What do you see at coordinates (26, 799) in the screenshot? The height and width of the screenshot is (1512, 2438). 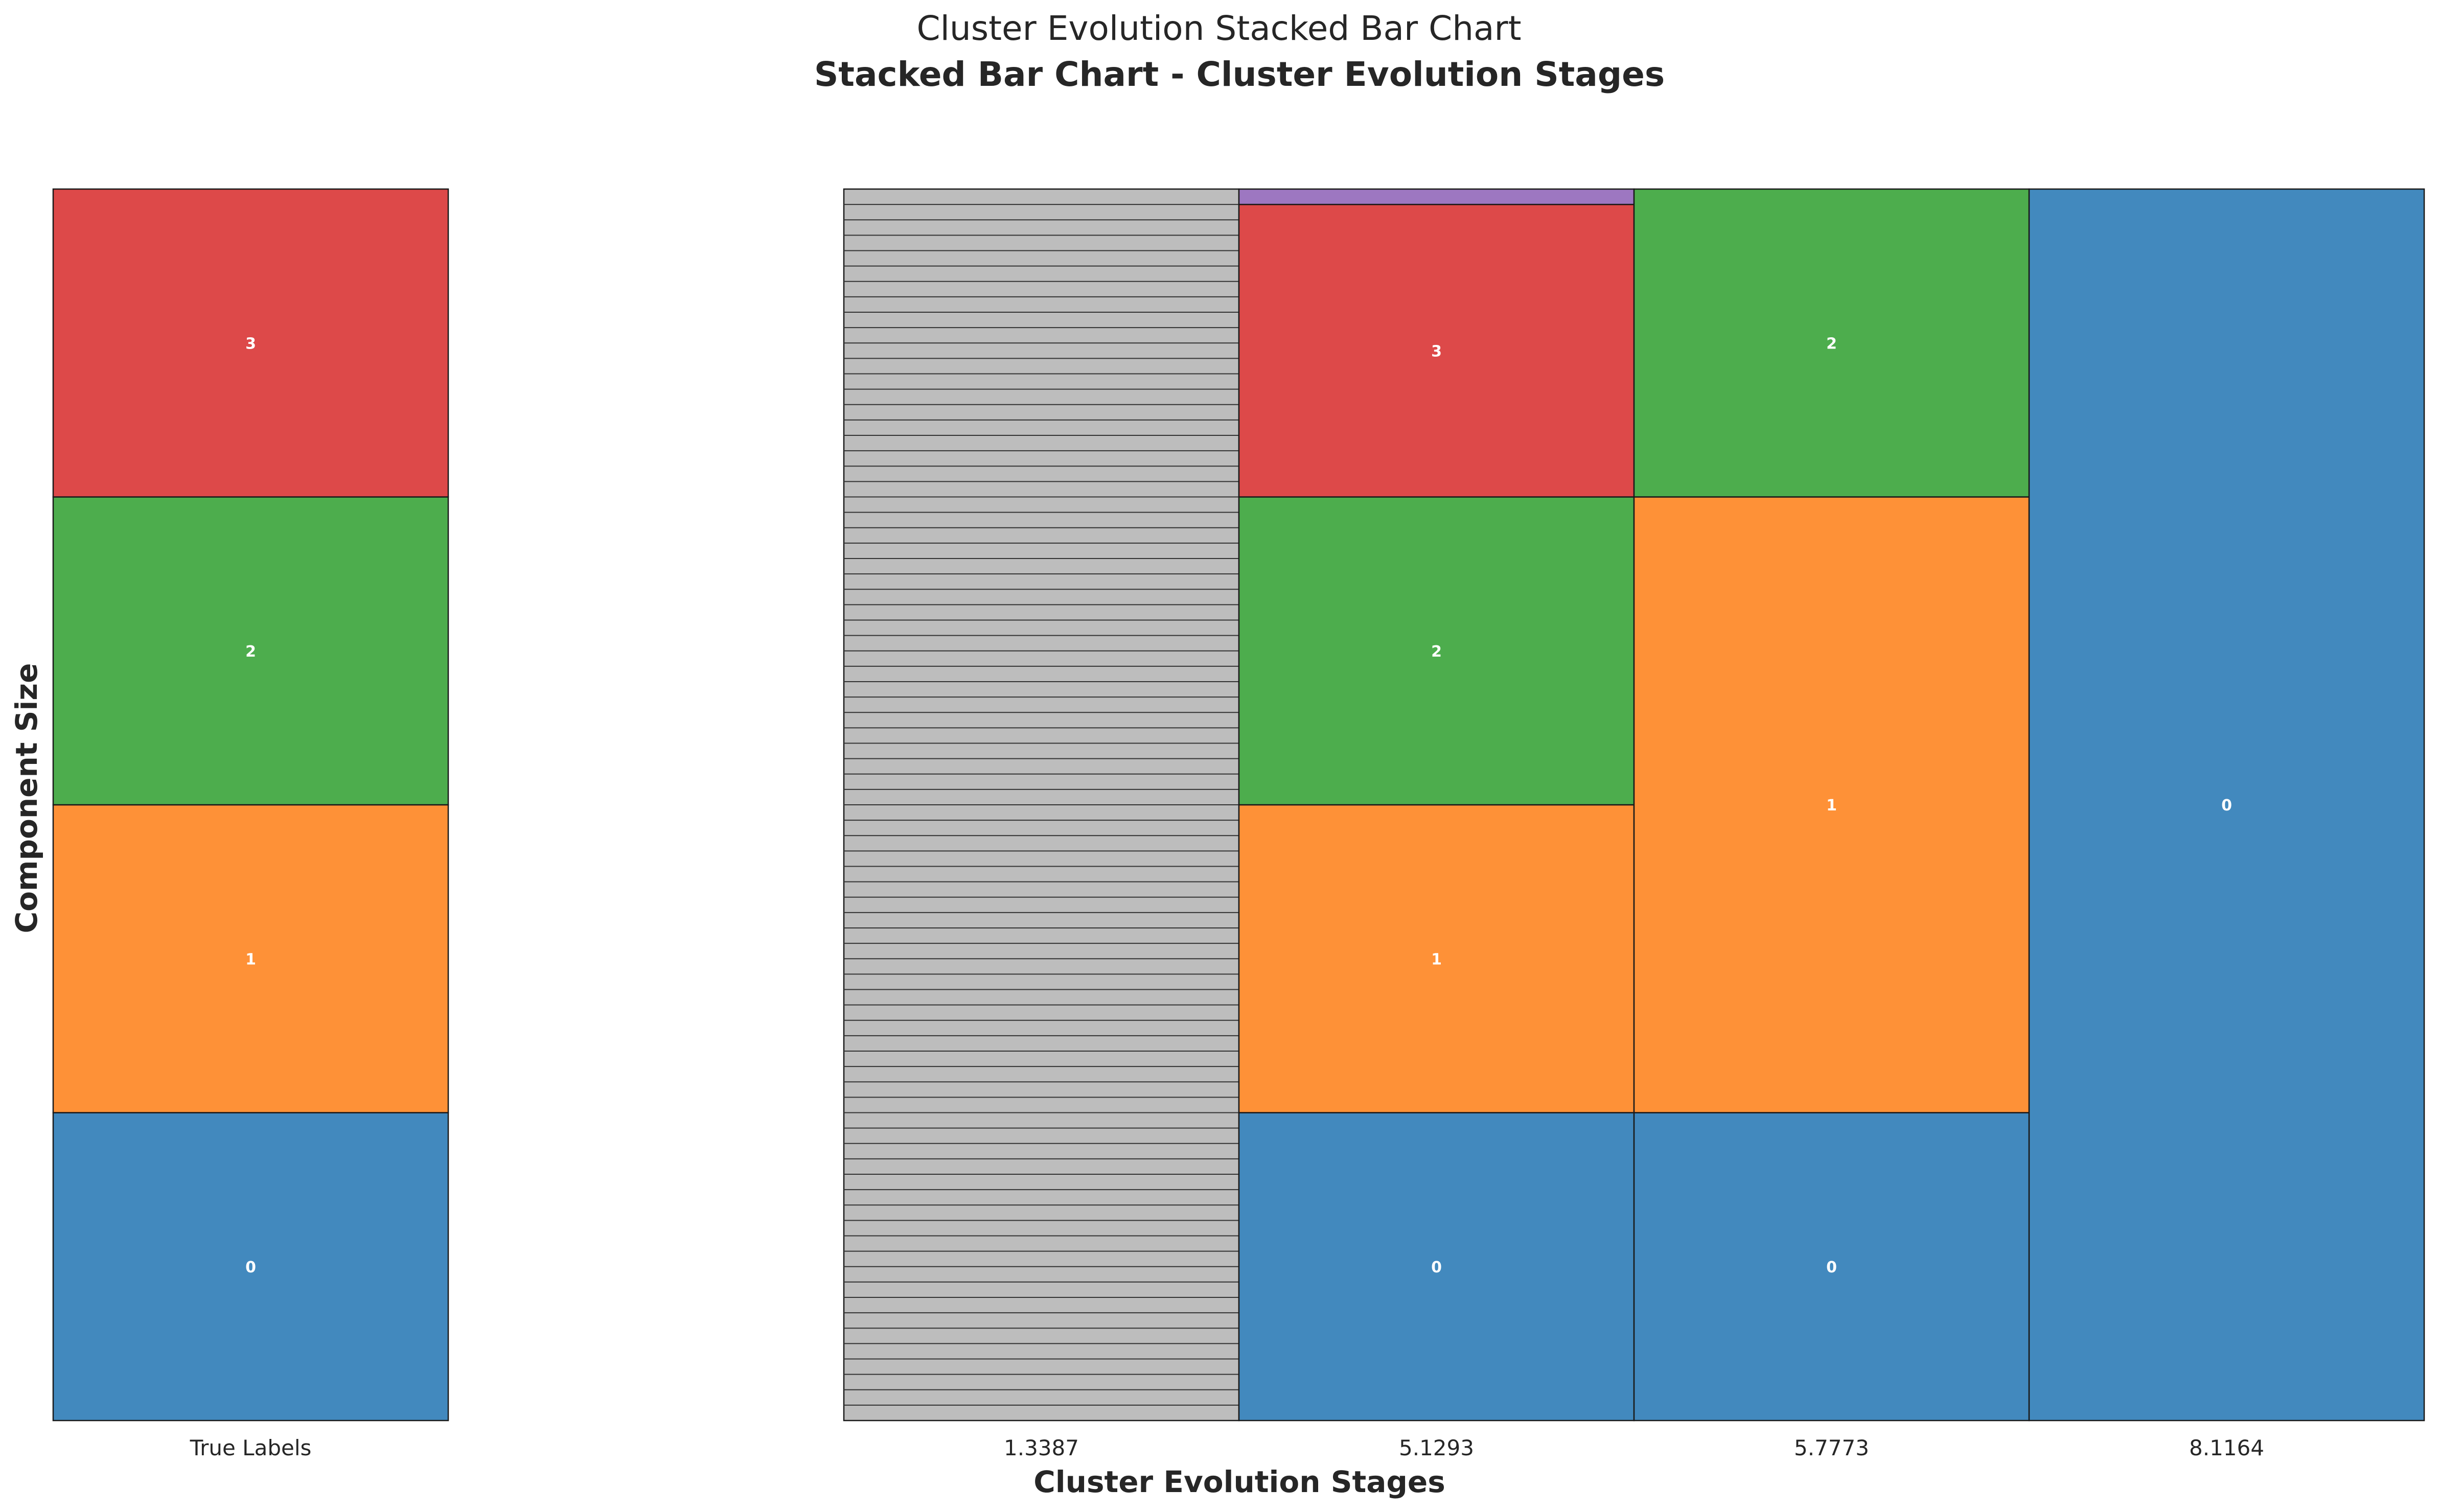 I see `y-axis-label: Component Size` at bounding box center [26, 799].